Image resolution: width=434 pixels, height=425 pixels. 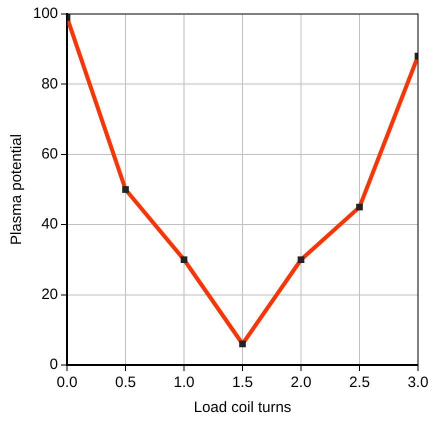 I want to click on y-tick-label: 100, so click(x=45, y=13).